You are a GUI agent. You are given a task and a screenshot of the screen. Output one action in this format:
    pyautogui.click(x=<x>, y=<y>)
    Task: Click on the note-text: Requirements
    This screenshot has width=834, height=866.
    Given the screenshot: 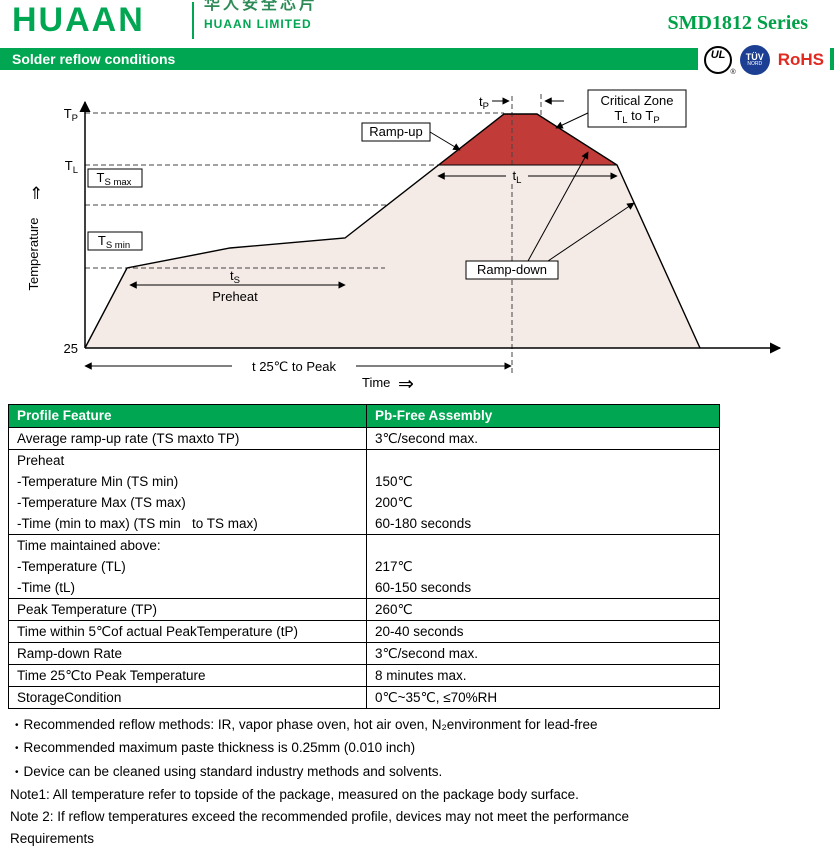 What is the action you would take?
    pyautogui.click(x=52, y=839)
    